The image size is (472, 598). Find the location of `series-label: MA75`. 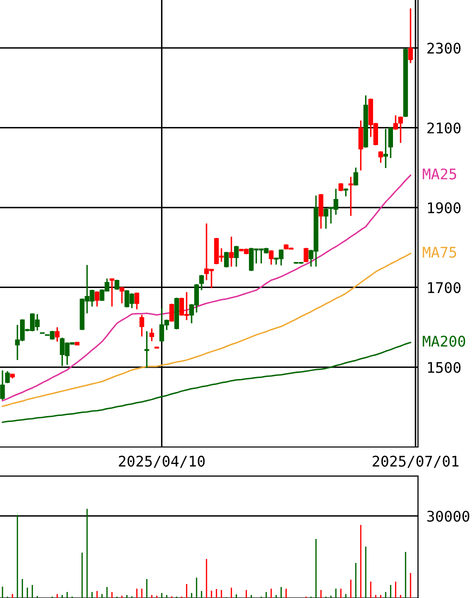

series-label: MA75 is located at coordinates (439, 252).